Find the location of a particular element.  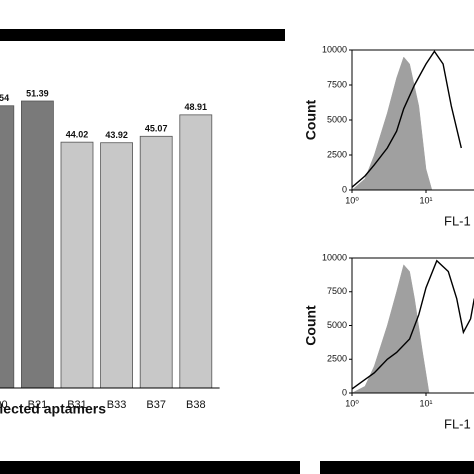

x-tick-label: B37 is located at coordinates (156, 405).